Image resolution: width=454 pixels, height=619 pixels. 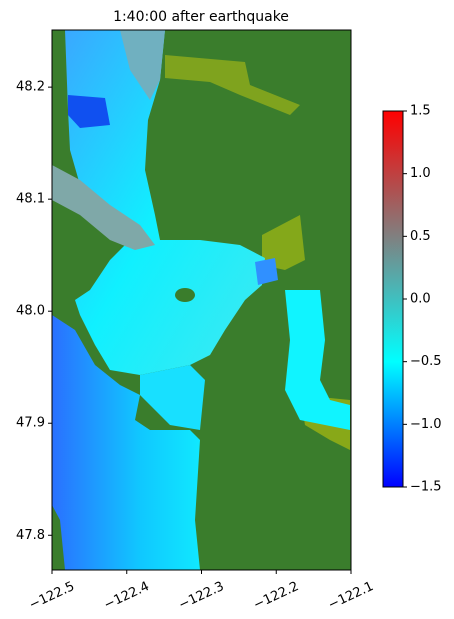 I want to click on x-tick-label: −122.1, so click(x=351, y=596).